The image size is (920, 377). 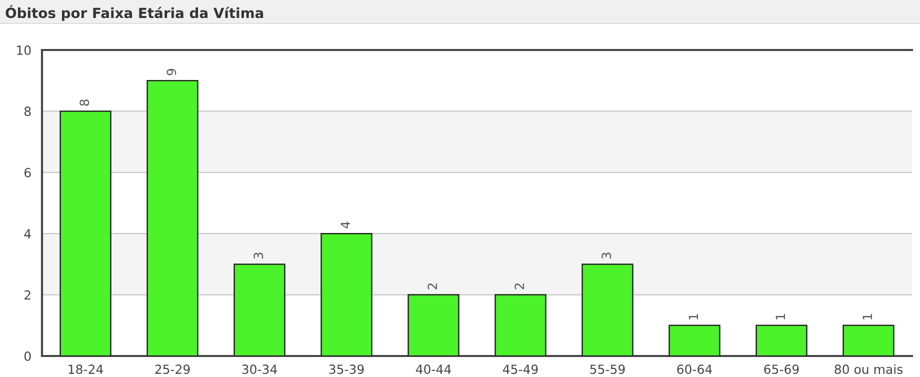 What do you see at coordinates (607, 369) in the screenshot?
I see `x-tick-label: 55-59` at bounding box center [607, 369].